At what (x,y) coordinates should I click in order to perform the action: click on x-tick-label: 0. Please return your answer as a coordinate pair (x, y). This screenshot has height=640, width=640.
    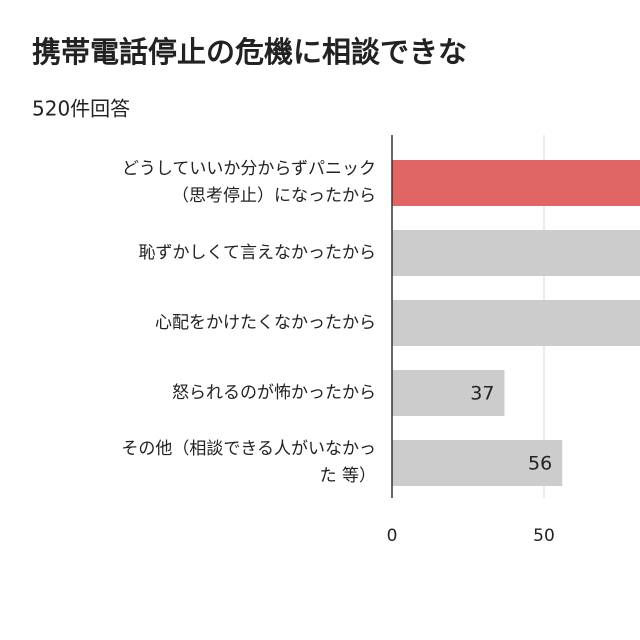
    Looking at the image, I should click on (392, 536).